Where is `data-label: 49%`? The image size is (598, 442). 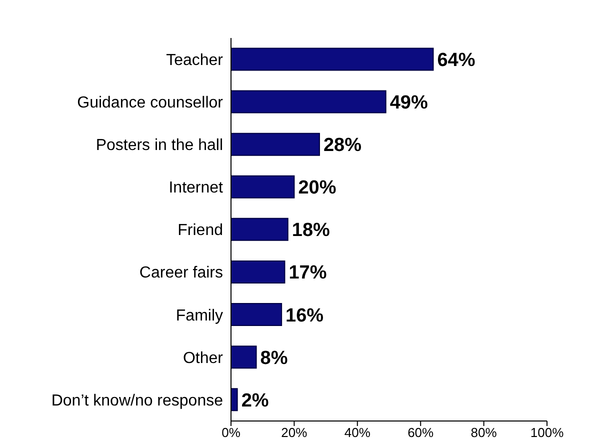 data-label: 49% is located at coordinates (409, 103).